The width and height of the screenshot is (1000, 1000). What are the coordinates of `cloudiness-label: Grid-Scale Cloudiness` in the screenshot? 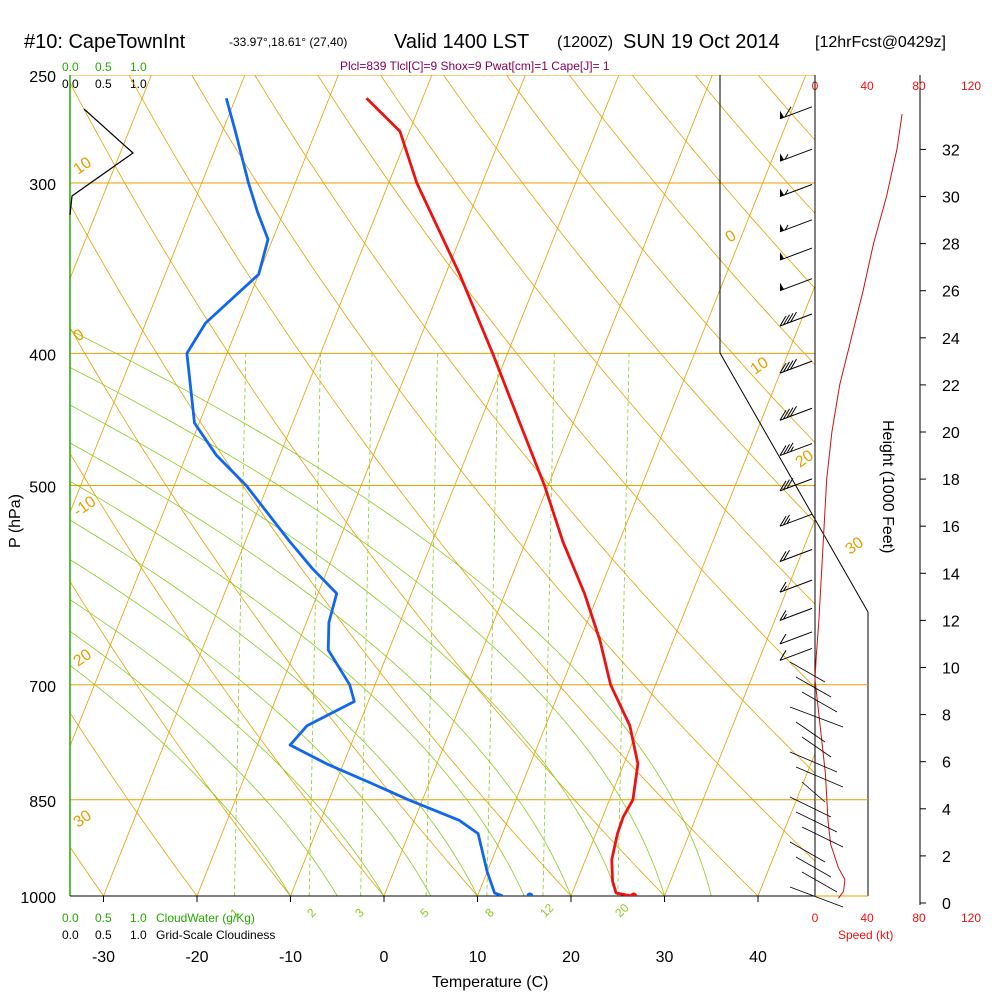 It's located at (215, 935).